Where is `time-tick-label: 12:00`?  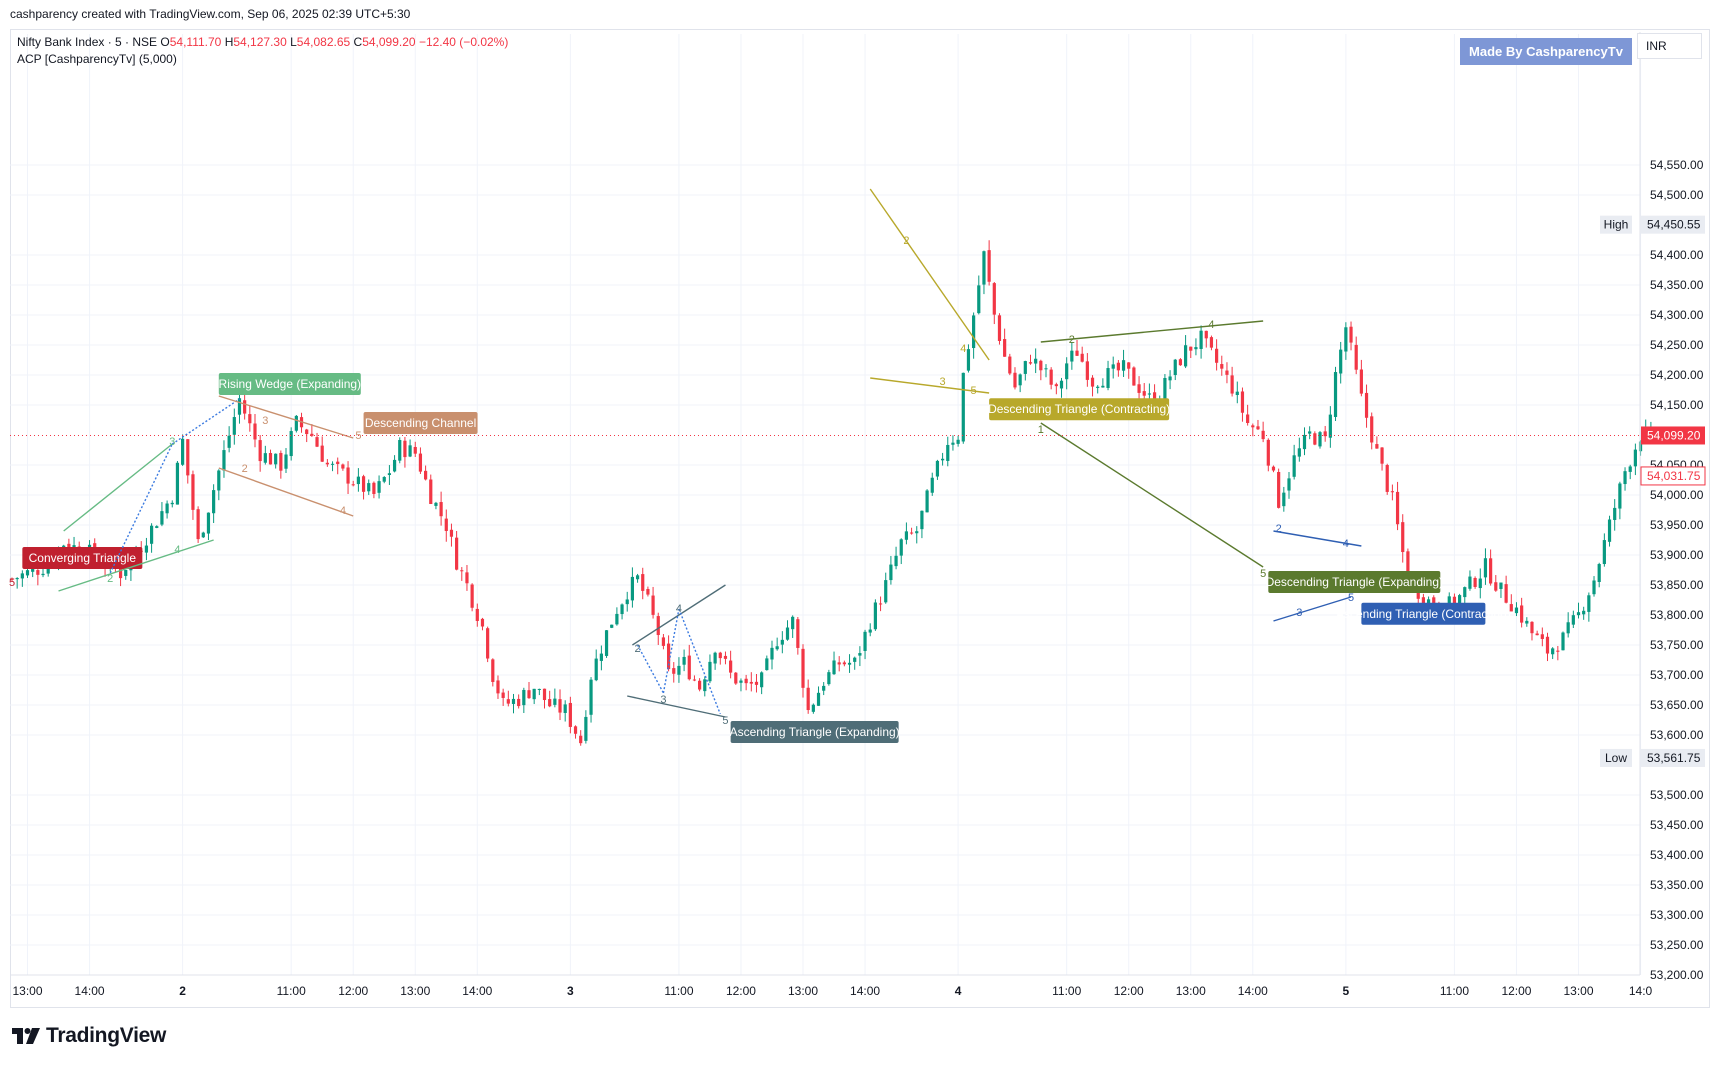 time-tick-label: 12:00 is located at coordinates (741, 991).